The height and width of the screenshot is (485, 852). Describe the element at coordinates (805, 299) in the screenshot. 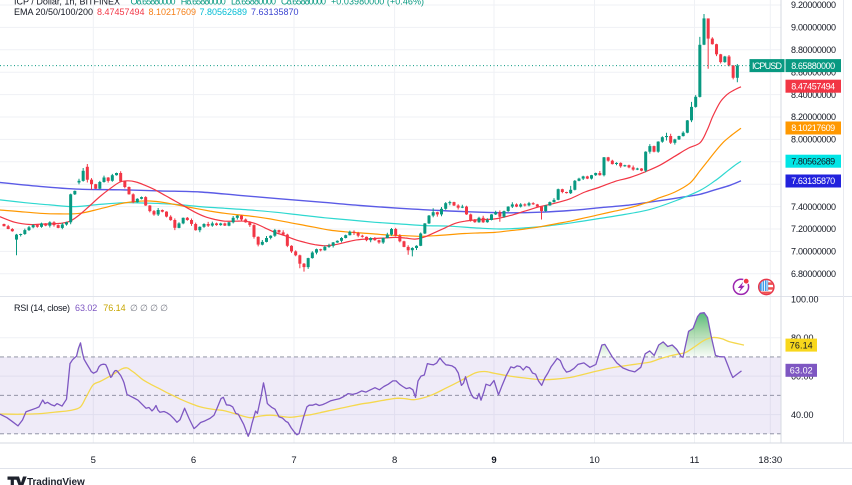

I see `svg-text: 100.00` at that location.